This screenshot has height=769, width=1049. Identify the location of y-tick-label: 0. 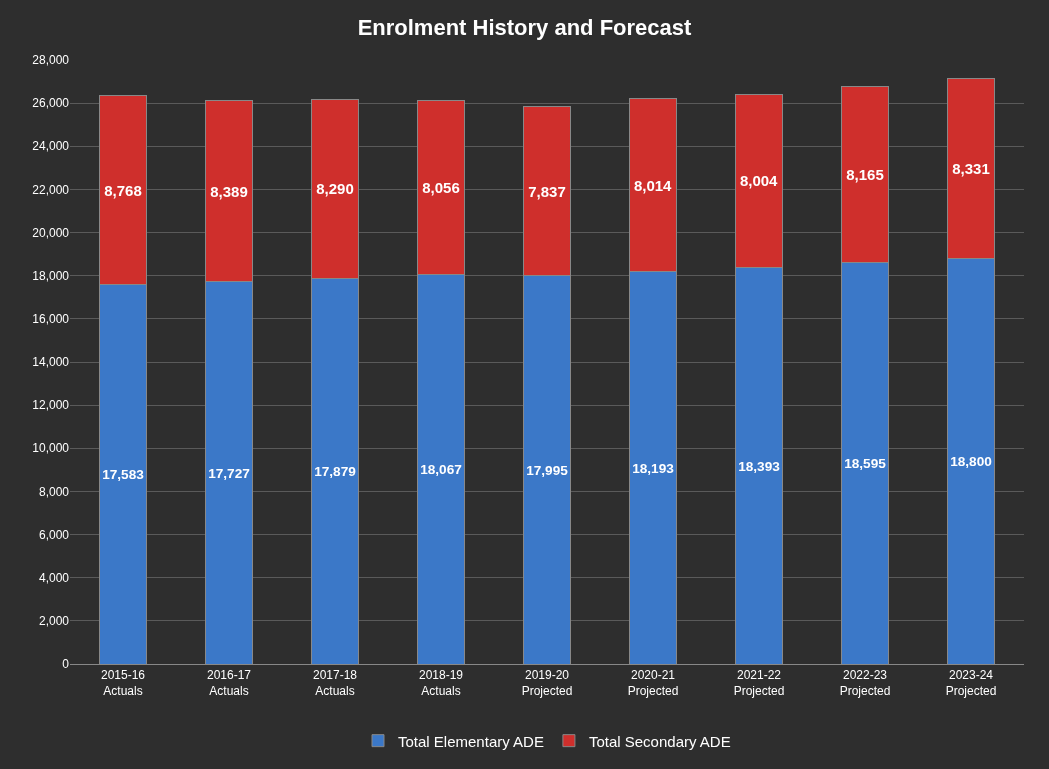
(66, 664).